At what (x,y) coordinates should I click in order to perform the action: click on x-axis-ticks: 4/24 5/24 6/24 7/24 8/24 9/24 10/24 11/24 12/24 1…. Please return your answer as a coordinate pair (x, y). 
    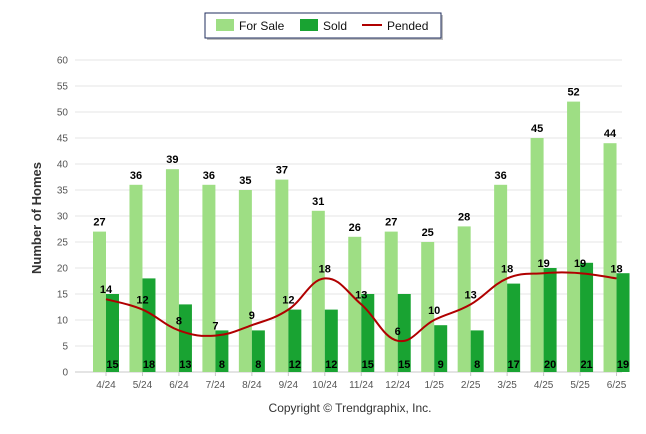
    Looking at the image, I should click on (361, 381).